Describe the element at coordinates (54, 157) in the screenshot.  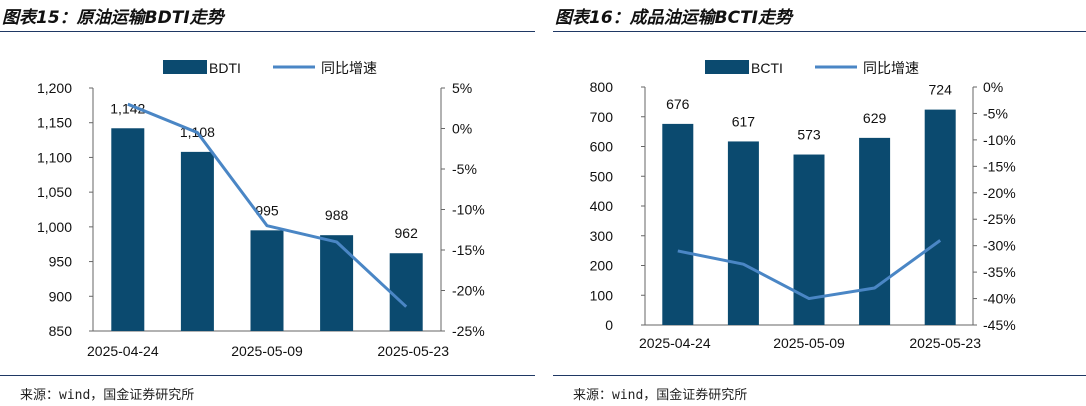
I see `y-tick-label: 1,100` at that location.